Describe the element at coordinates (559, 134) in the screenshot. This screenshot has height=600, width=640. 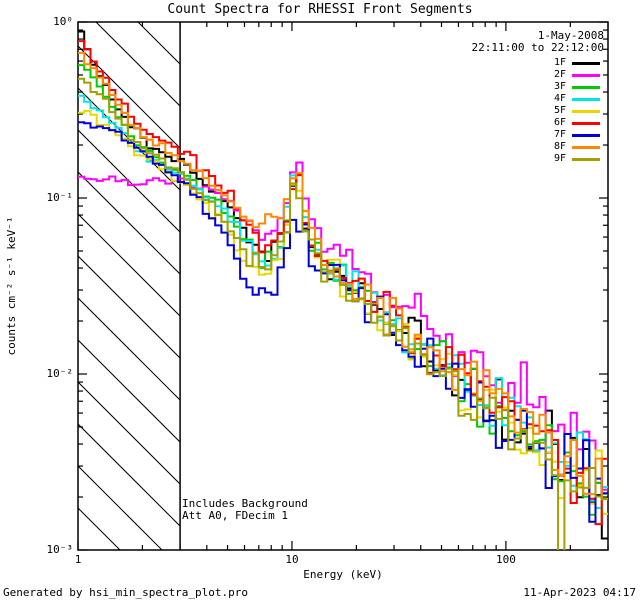
I see `legend-label: 7F` at that location.